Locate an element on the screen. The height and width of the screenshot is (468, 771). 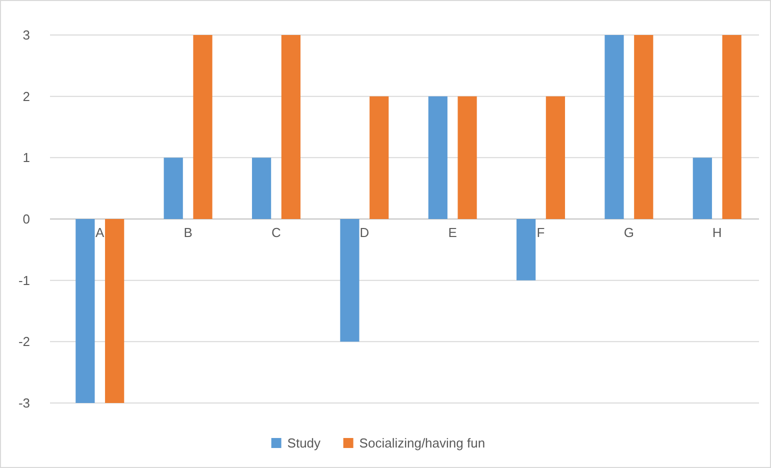
x-tick-label: D is located at coordinates (365, 232).